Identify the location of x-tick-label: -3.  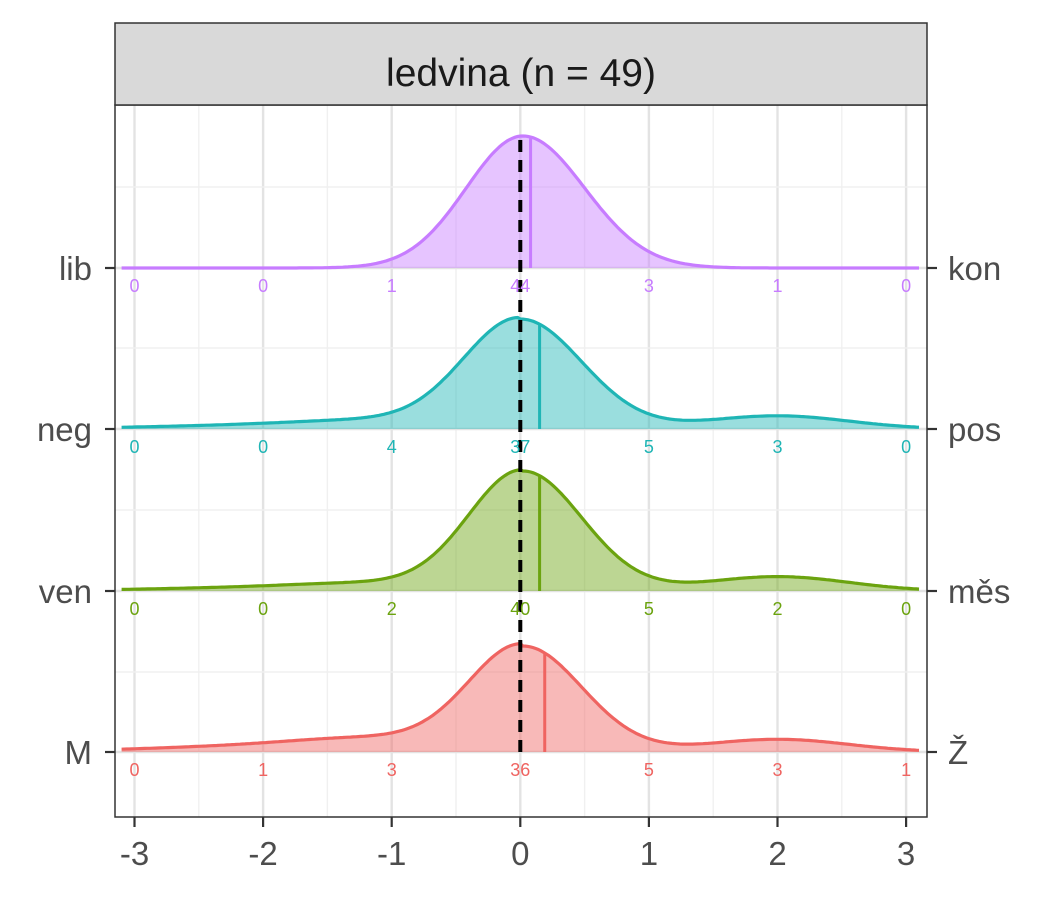
(134, 853).